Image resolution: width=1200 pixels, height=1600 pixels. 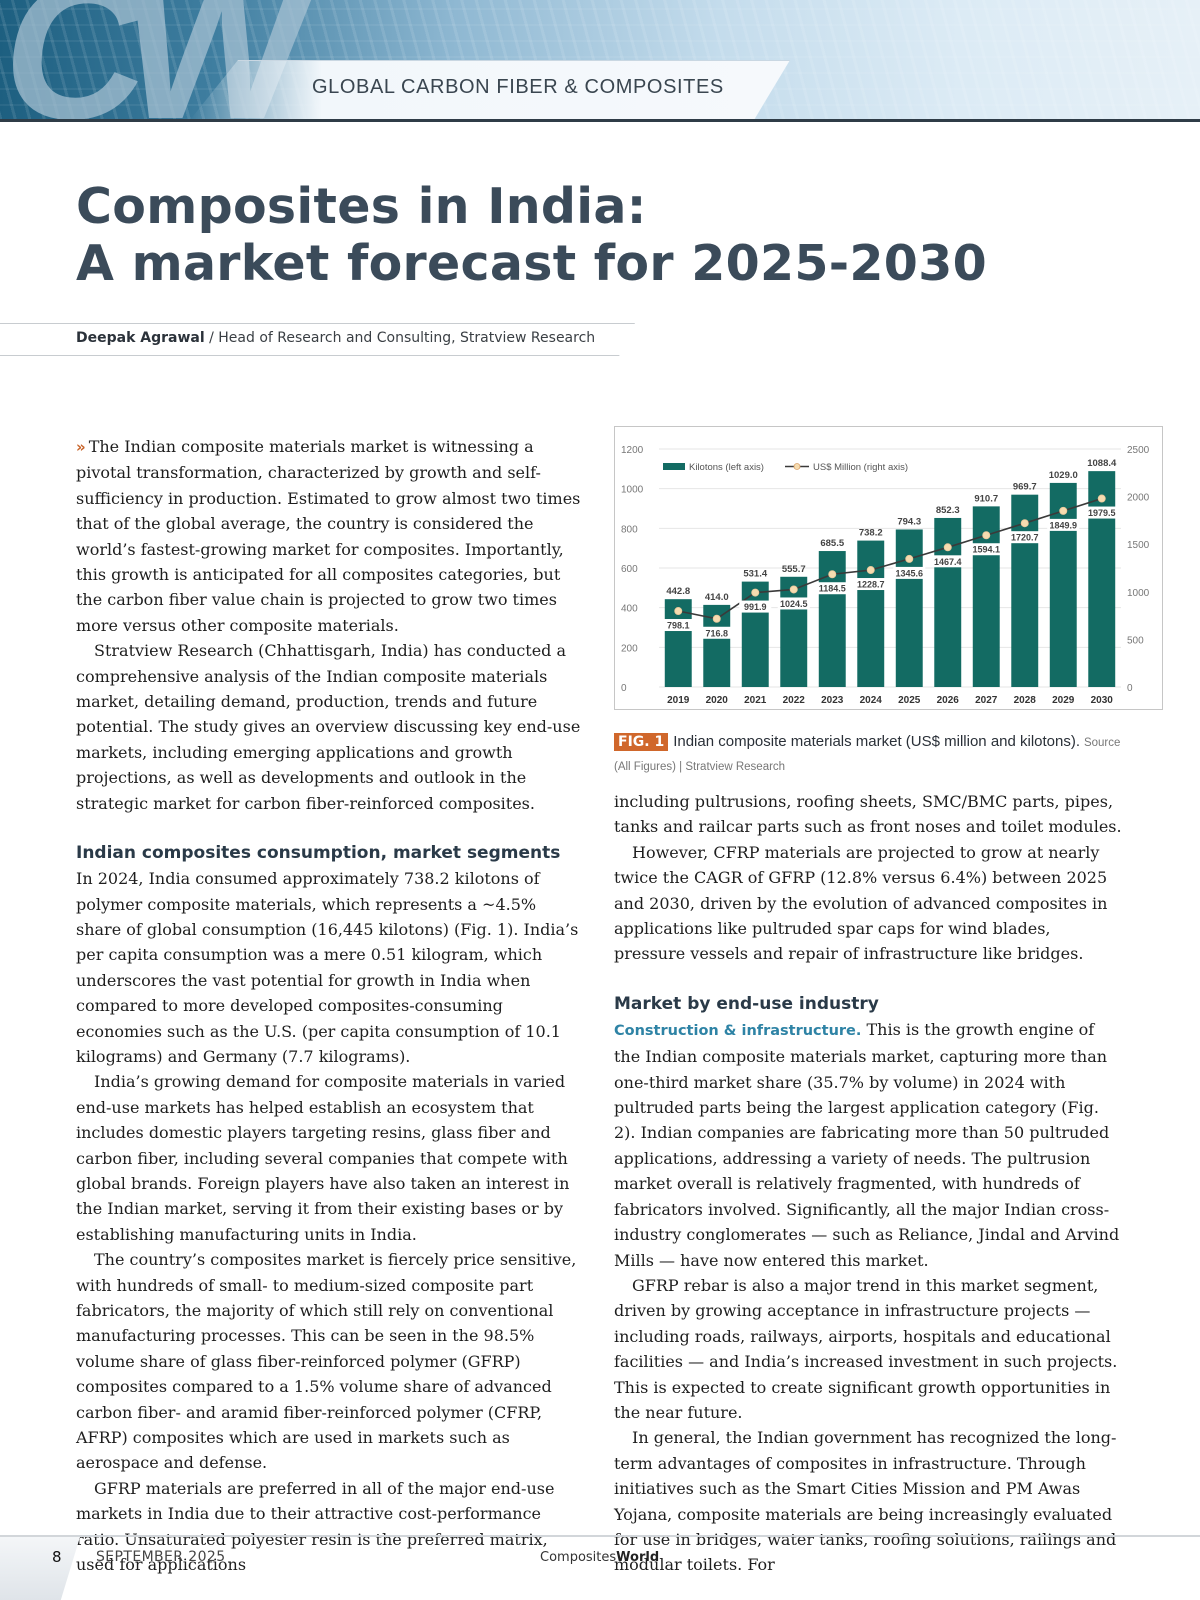 What do you see at coordinates (755, 607) in the screenshot?
I see `line-data-label: 991.9` at bounding box center [755, 607].